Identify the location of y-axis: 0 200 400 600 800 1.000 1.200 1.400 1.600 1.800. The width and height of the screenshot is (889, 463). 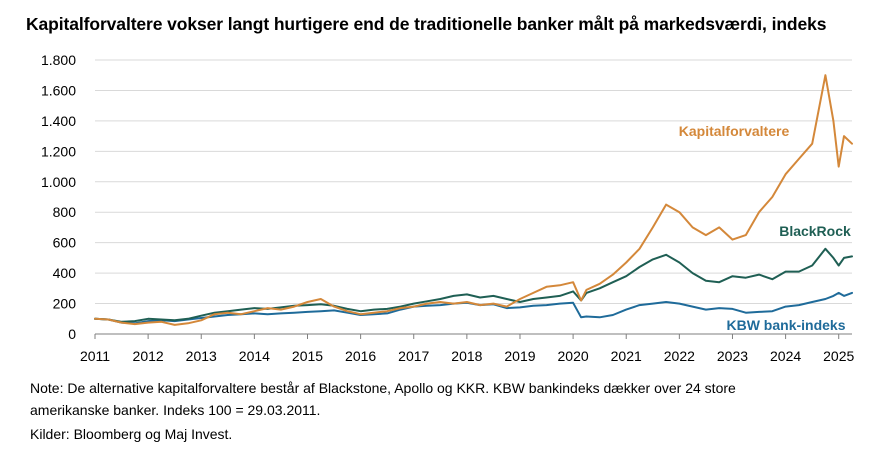
(58, 197).